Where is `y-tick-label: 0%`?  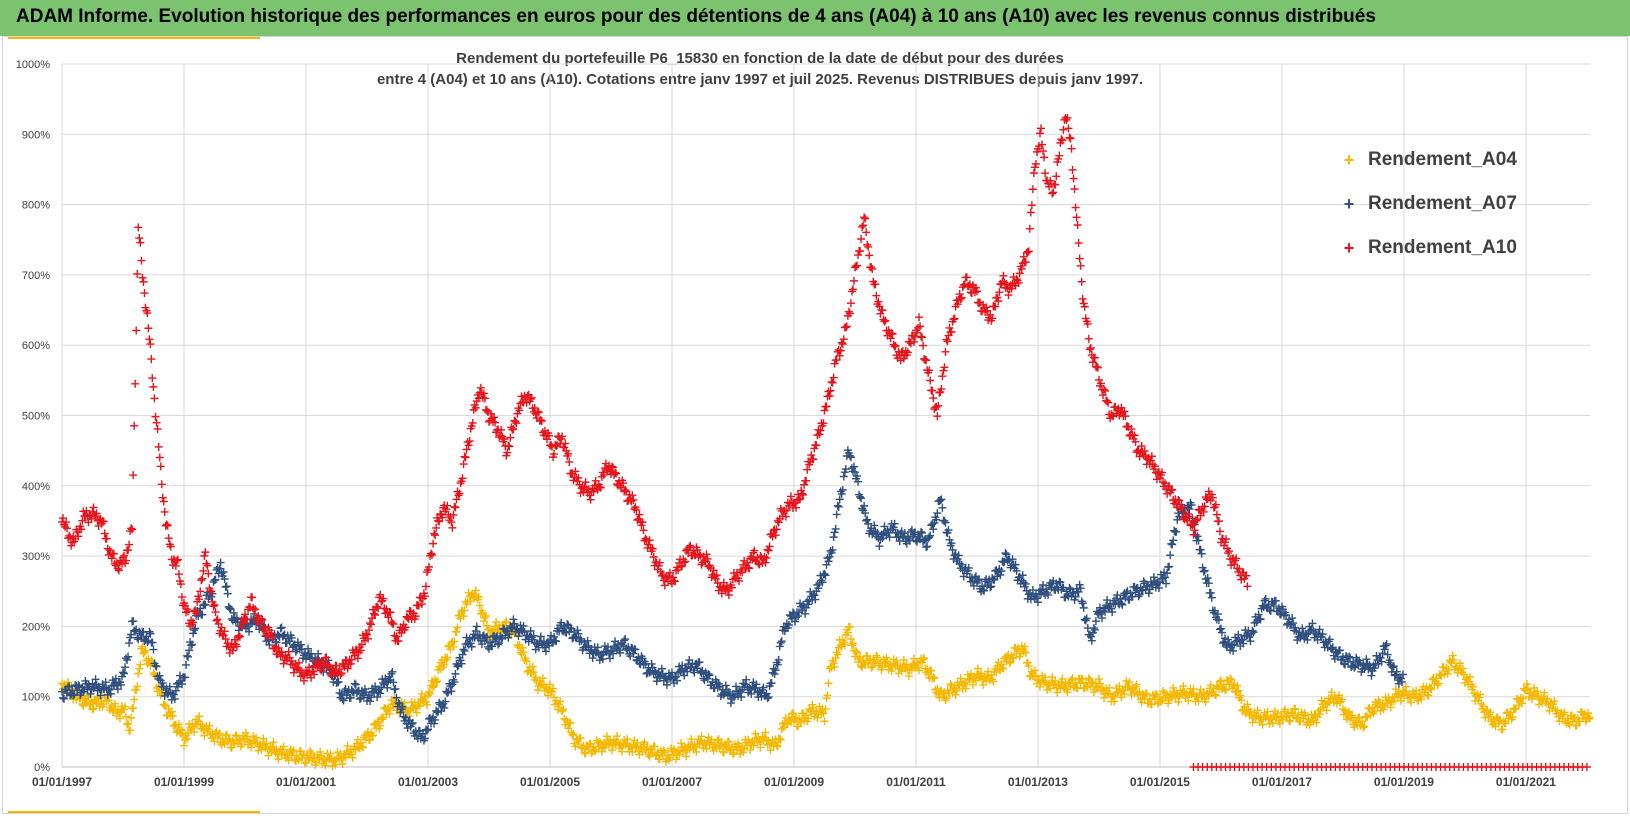 y-tick-label: 0% is located at coordinates (42, 768).